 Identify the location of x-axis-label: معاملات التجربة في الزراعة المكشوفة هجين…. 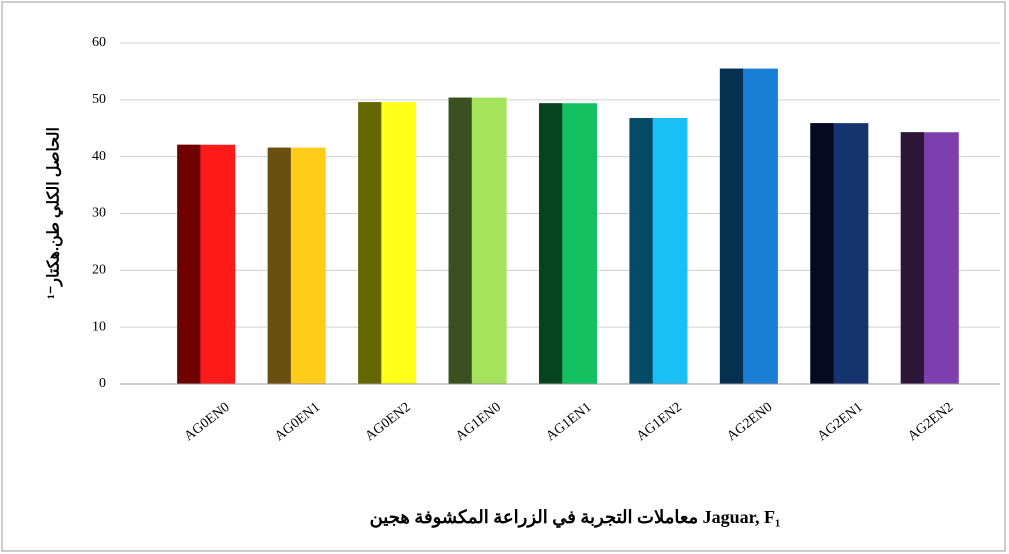
(575, 517).